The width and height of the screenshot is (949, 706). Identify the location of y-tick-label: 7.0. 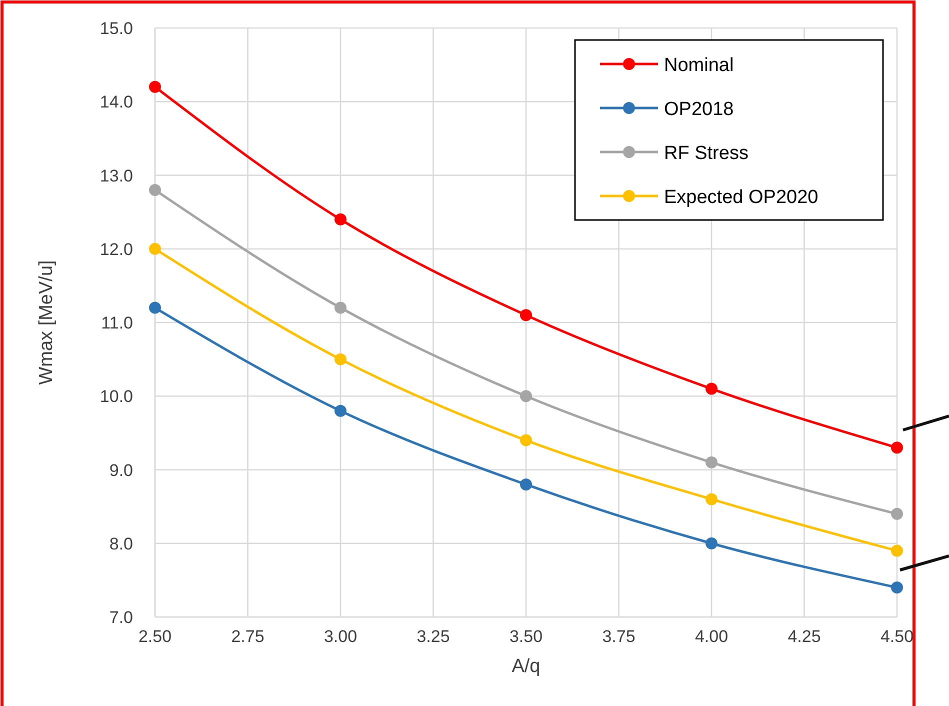
(121, 617).